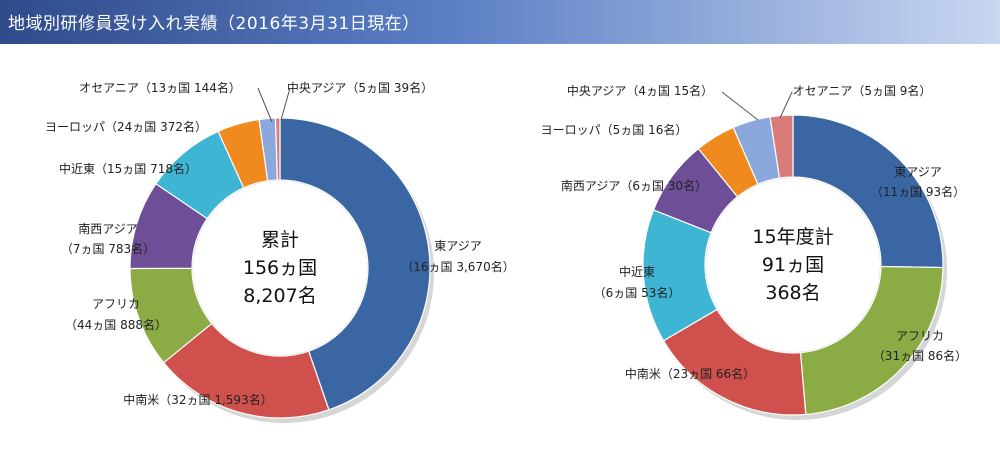 The image size is (1000, 460). I want to click on center-text: 368名, so click(792, 293).